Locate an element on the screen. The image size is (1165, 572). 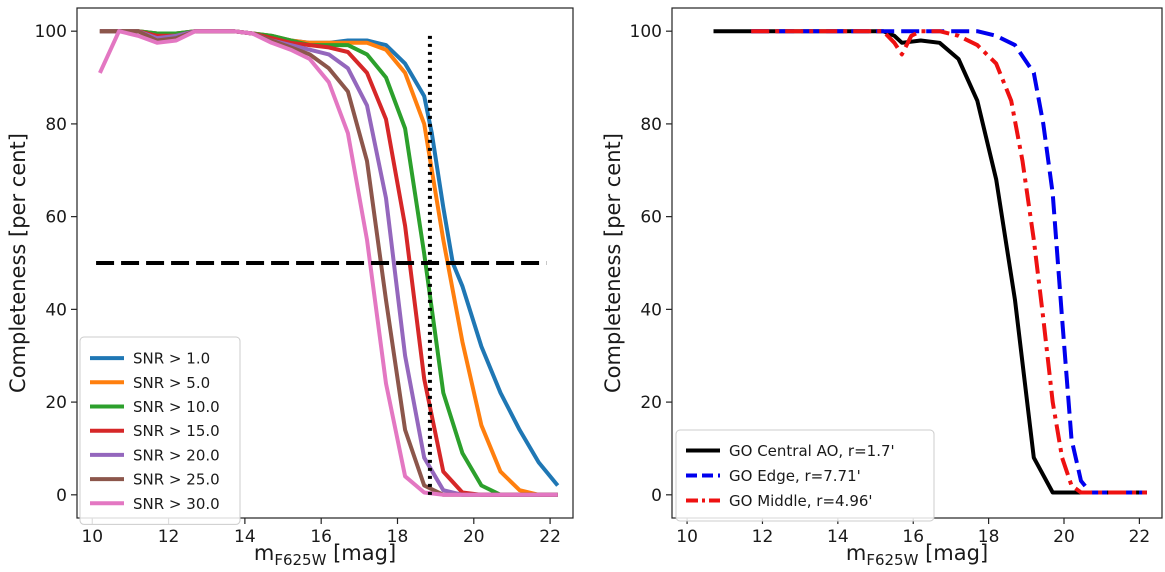
legend-label-4: SNR > 20.0 is located at coordinates (176, 455).